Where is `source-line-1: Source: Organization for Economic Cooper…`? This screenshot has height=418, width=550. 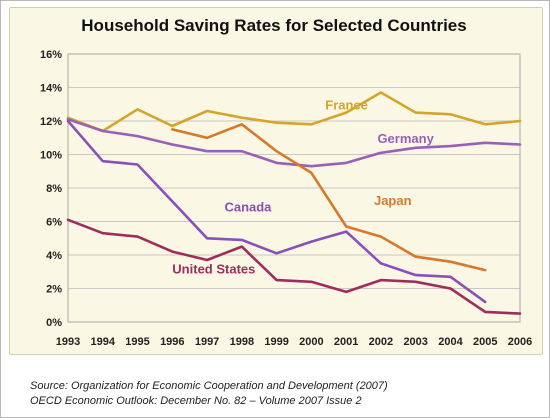 source-line-1: Source: Organization for Economic Cooper… is located at coordinates (209, 386).